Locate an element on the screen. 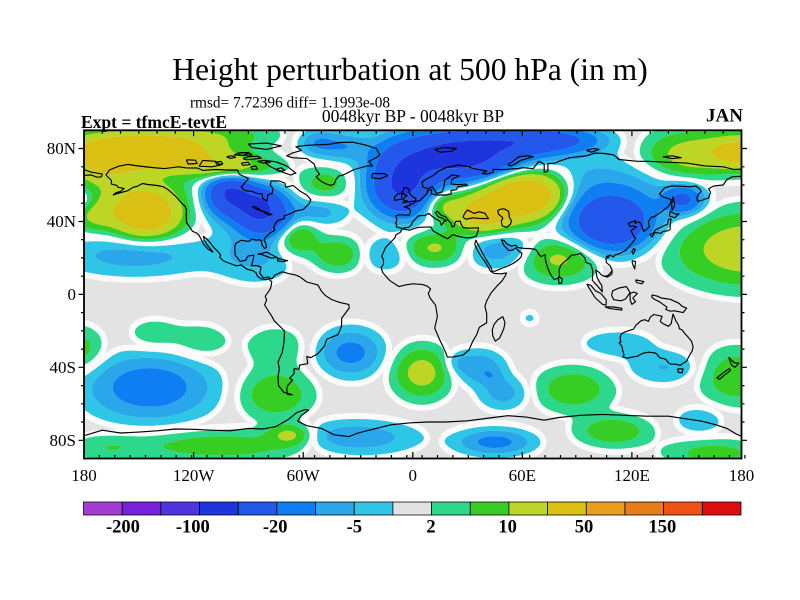 The image size is (800, 600). svg-text: 2 is located at coordinates (430, 528).